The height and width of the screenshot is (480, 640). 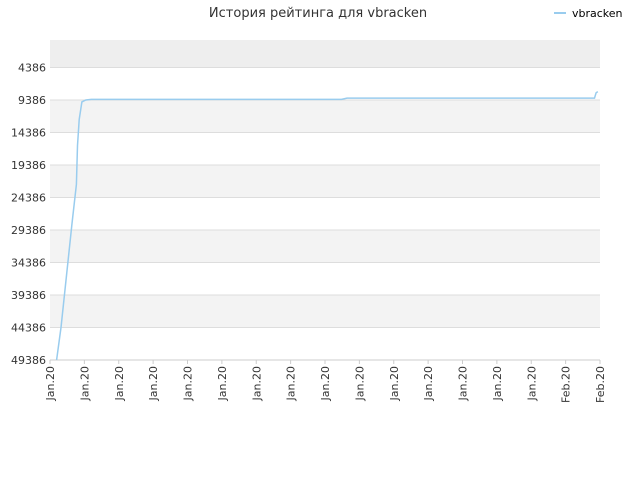 I want to click on y-tick-label: 39386, so click(x=28, y=295).